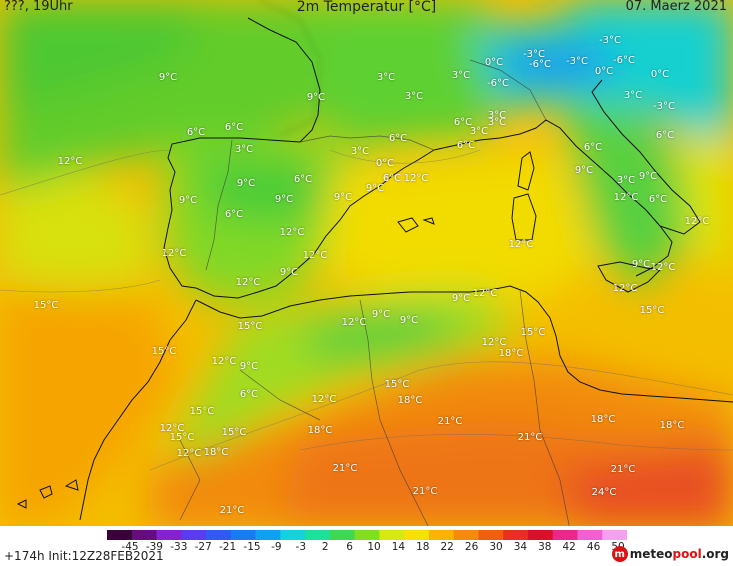  What do you see at coordinates (252, 547) in the screenshot?
I see `legend-tick-label: -15` at bounding box center [252, 547].